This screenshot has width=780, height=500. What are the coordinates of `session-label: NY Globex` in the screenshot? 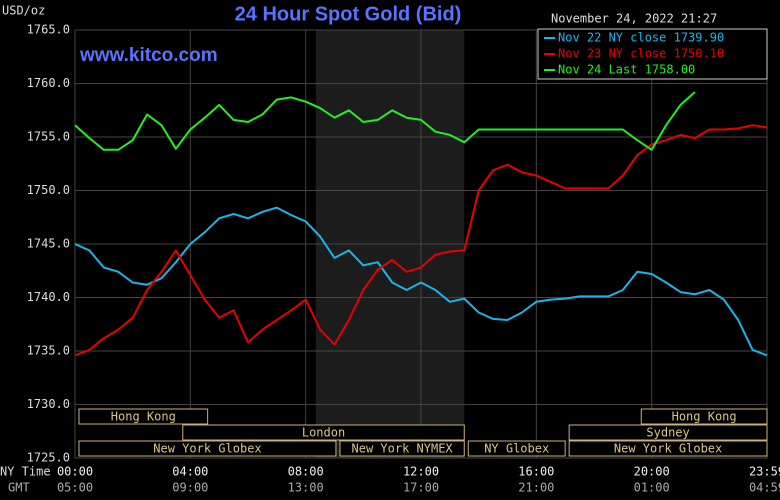 It's located at (516, 449).